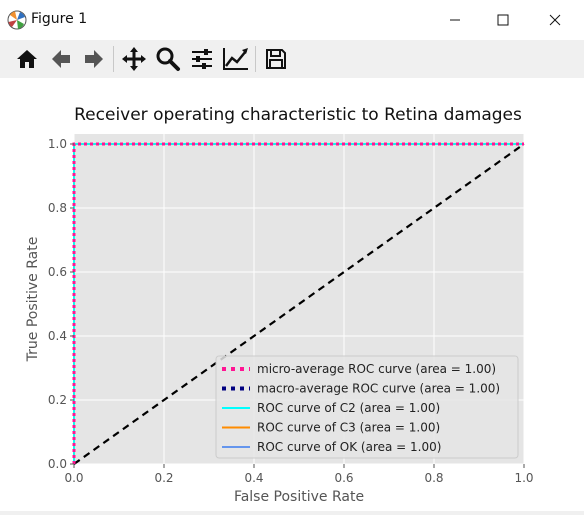 The width and height of the screenshot is (584, 515). What do you see at coordinates (348, 428) in the screenshot?
I see `legend-entry-label: ROC curve of C3 (area = 1.00)` at bounding box center [348, 428].